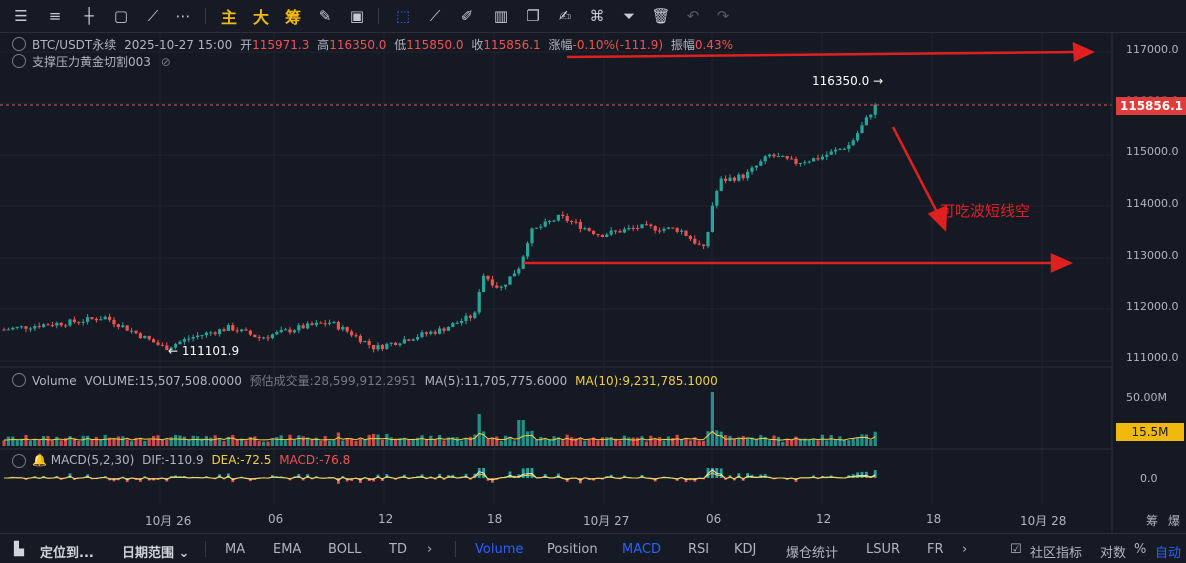 This screenshot has height=563, width=1186. What do you see at coordinates (862, 475) in the screenshot?
I see `macd-bar` at bounding box center [862, 475].